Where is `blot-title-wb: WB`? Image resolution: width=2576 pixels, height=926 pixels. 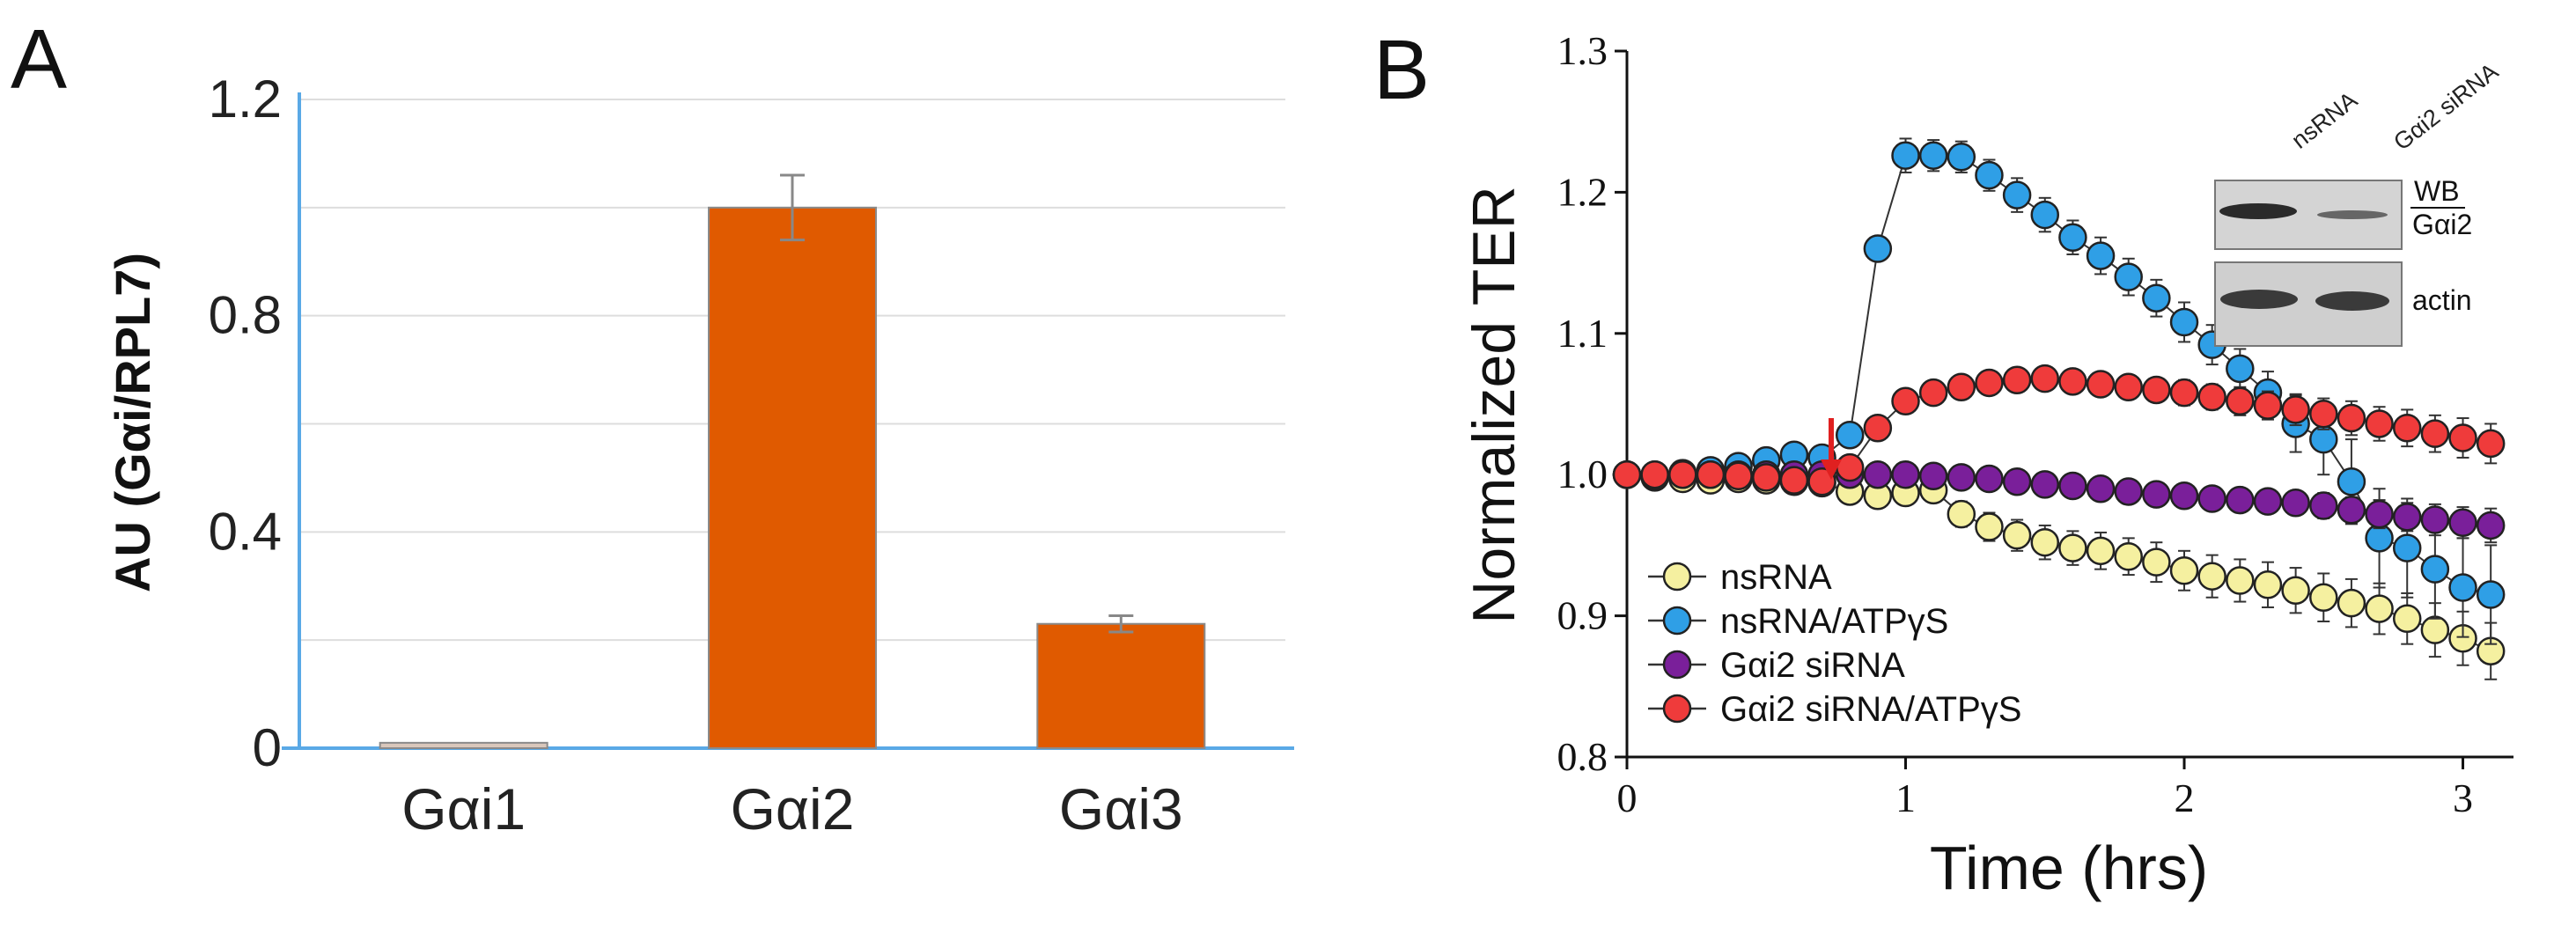 blot-title-wb: WB is located at coordinates (2437, 191).